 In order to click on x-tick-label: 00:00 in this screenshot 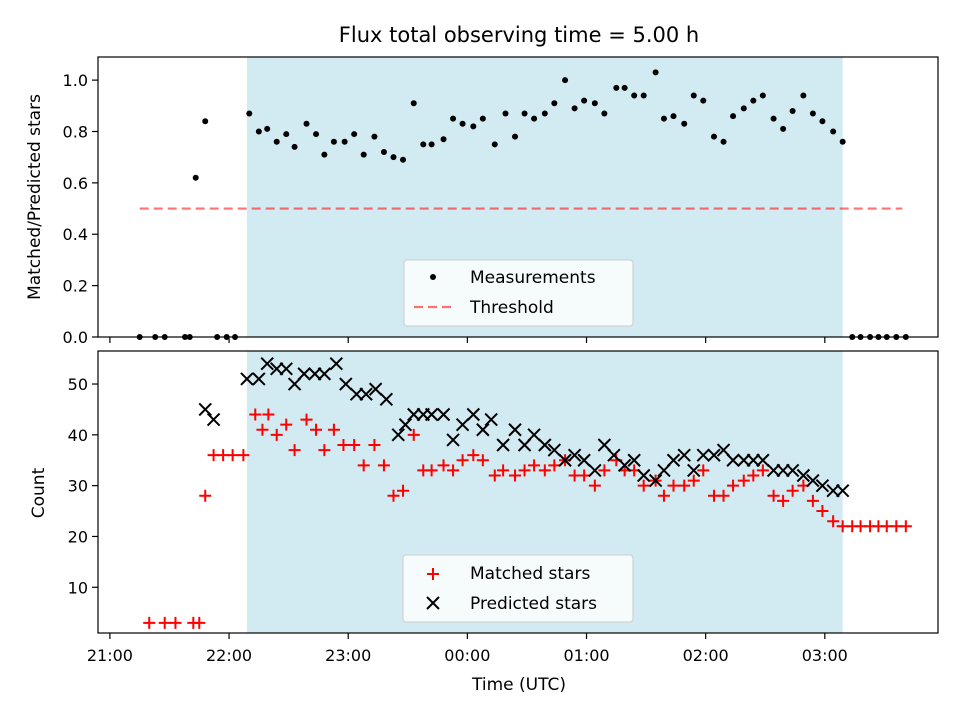, I will do `click(467, 655)`.